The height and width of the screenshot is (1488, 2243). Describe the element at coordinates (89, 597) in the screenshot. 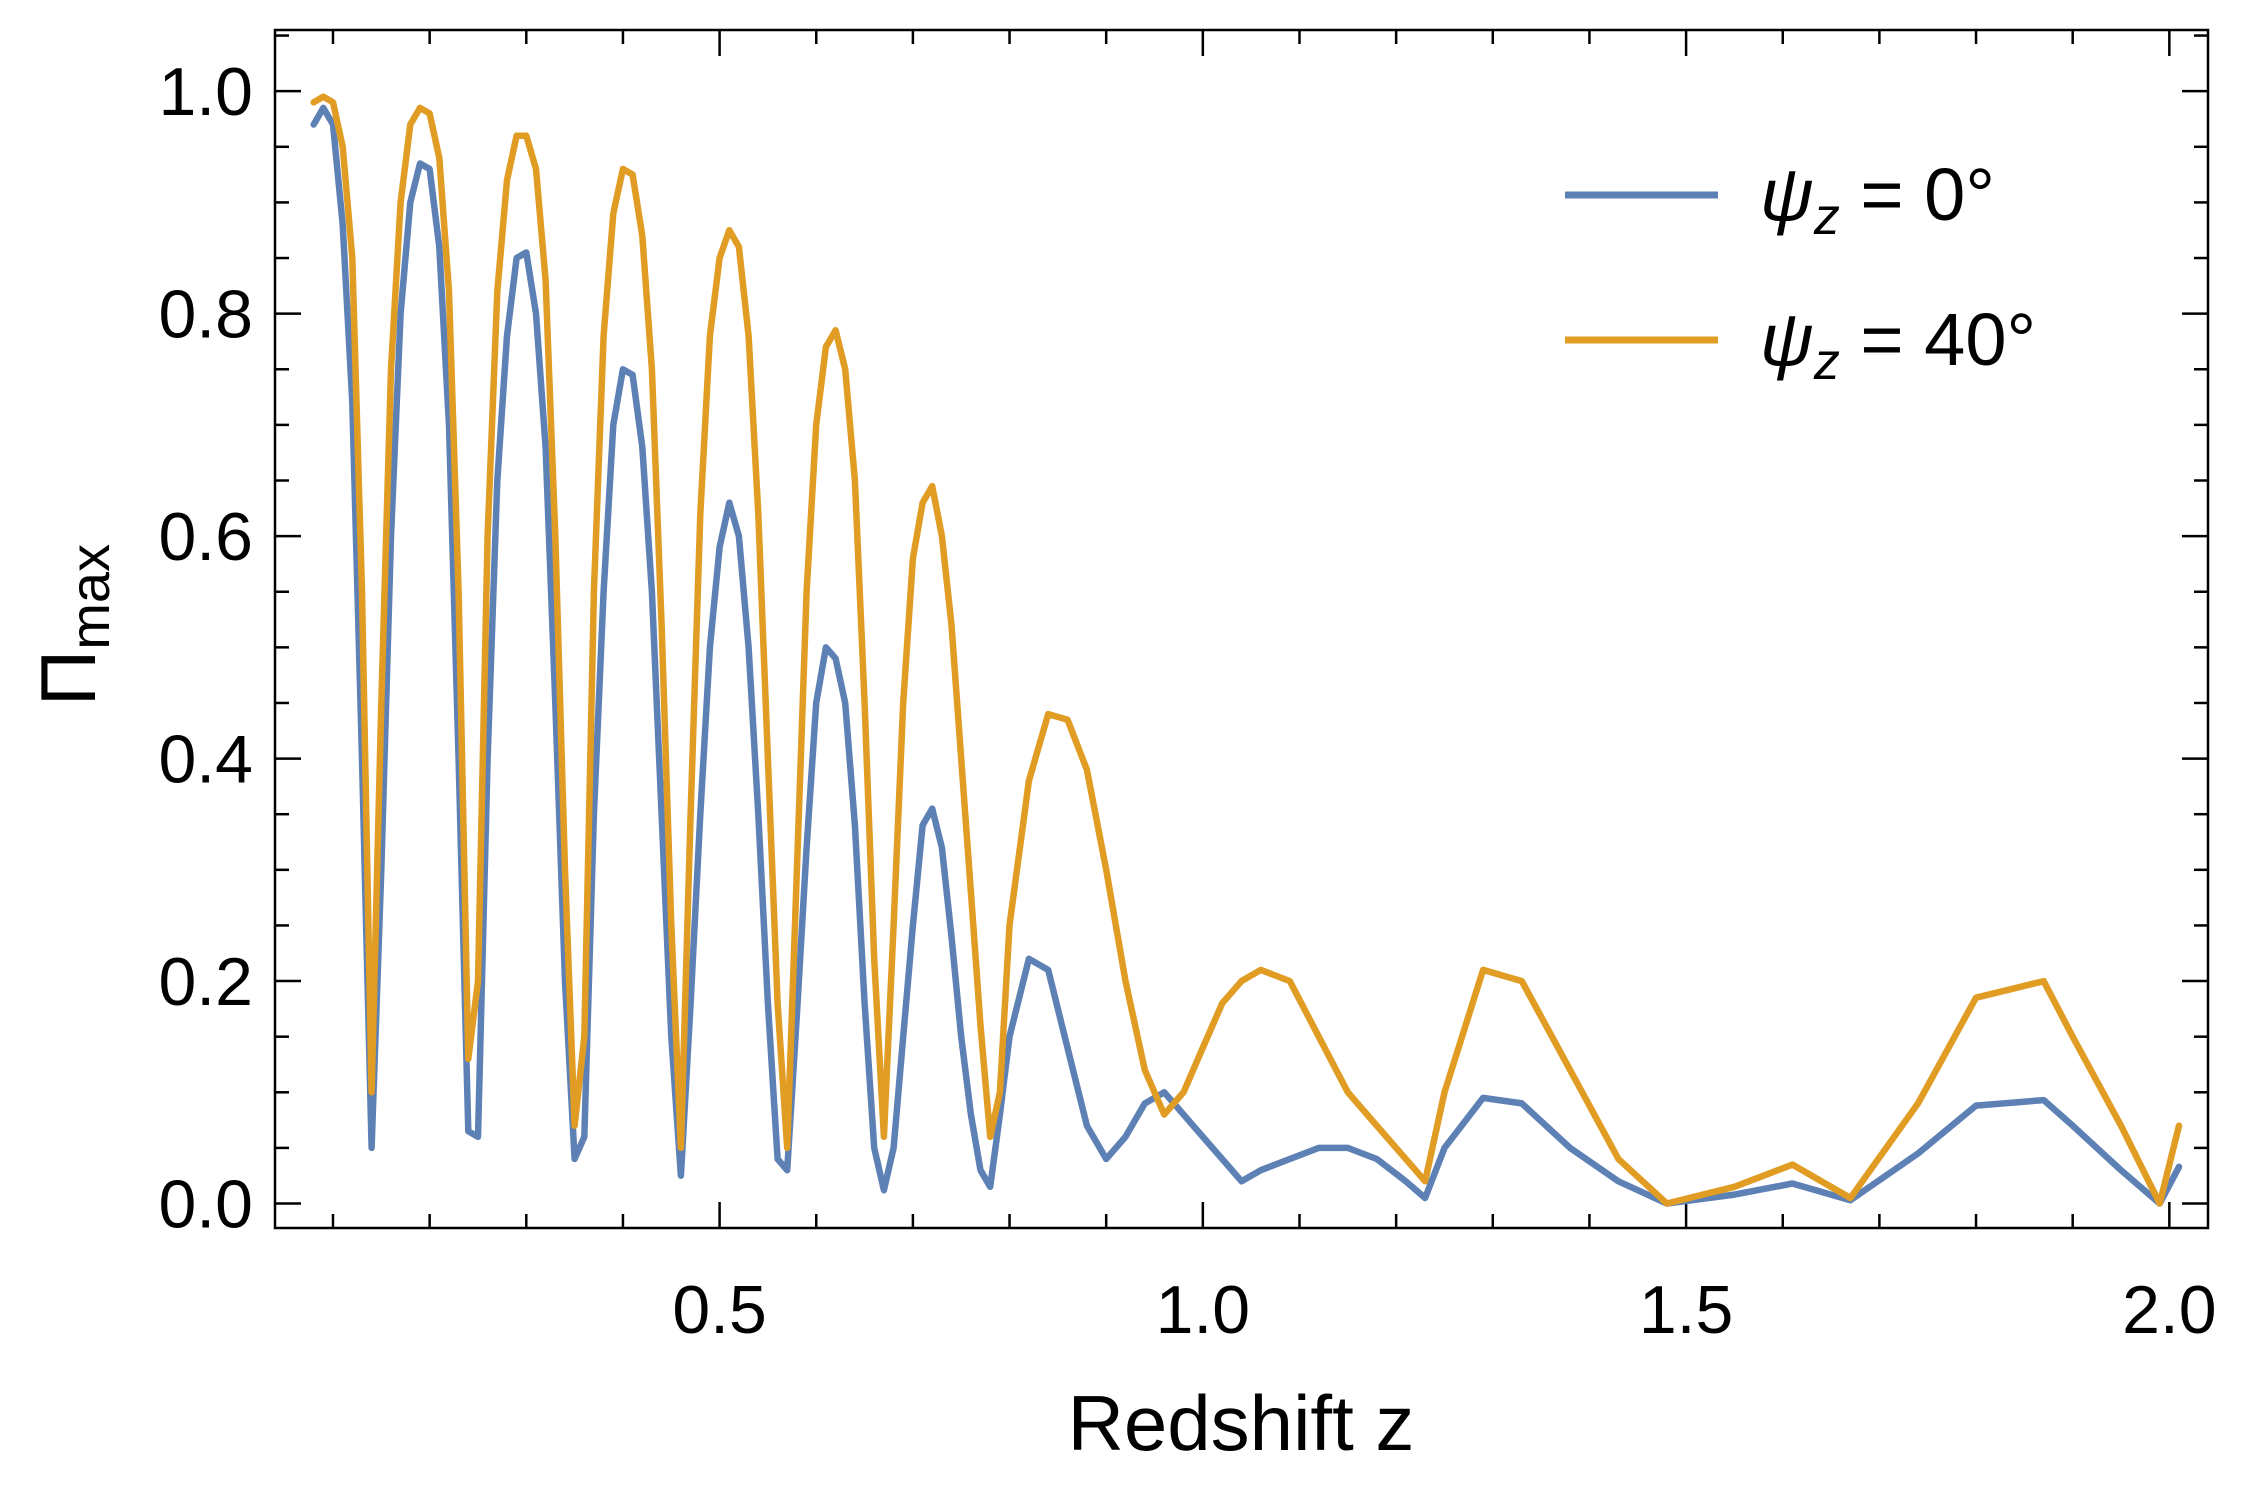

I see `y-axis-label-sub: max` at that location.